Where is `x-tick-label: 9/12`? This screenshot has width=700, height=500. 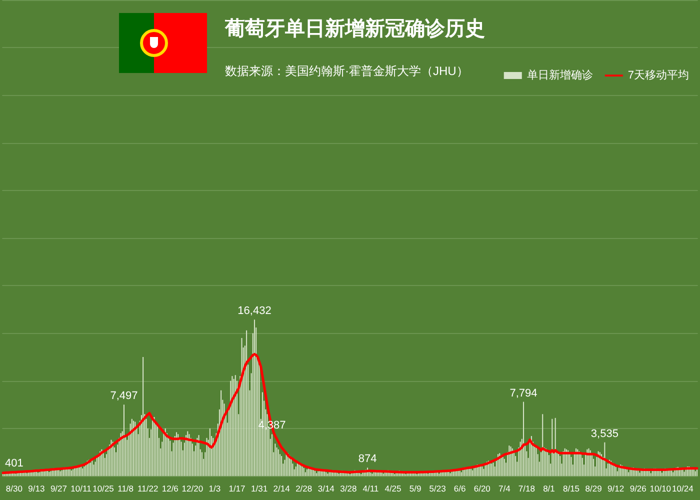 x-tick-label: 9/12 is located at coordinates (616, 489).